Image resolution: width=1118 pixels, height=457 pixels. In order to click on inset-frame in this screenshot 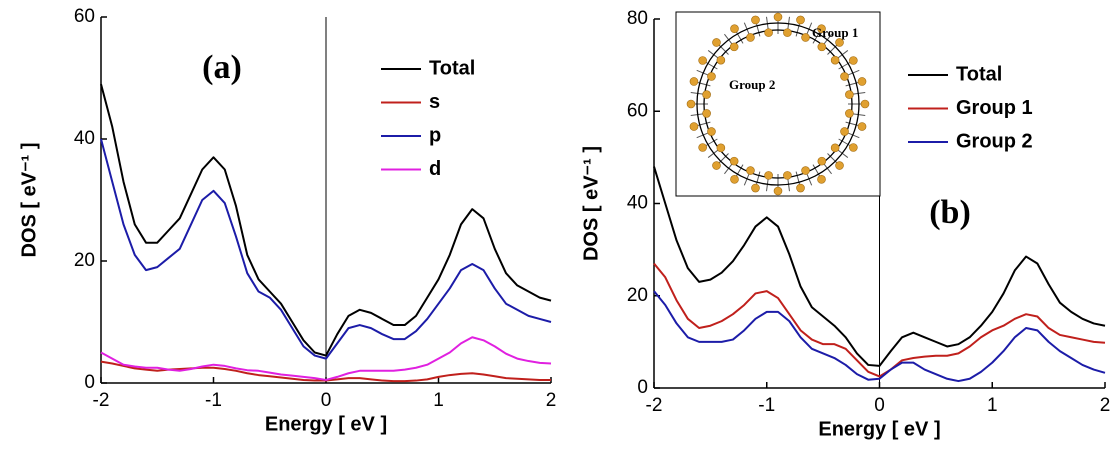, I will do `click(778, 104)`.